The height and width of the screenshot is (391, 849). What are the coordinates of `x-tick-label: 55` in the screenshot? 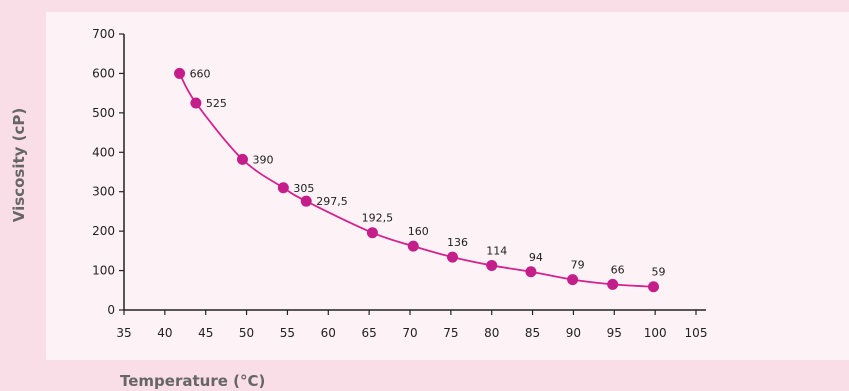 It's located at (287, 333).